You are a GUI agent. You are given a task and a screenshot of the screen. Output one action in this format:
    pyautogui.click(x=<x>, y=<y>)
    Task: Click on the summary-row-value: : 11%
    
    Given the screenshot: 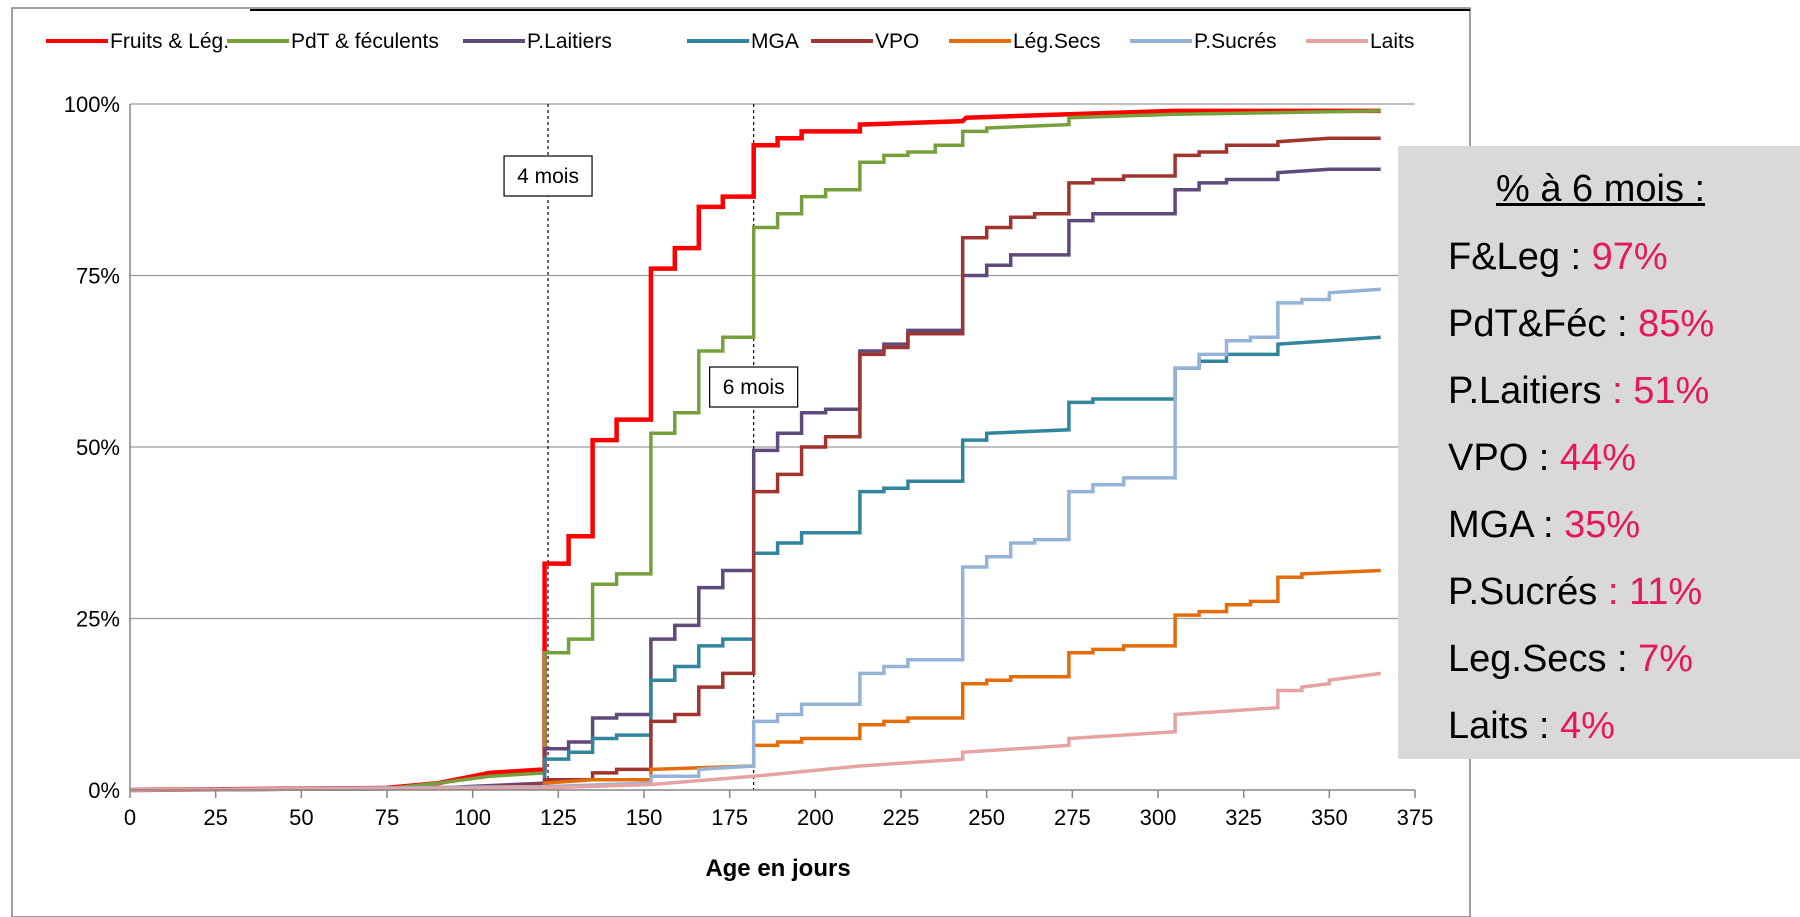 What is the action you would take?
    pyautogui.click(x=1650, y=592)
    